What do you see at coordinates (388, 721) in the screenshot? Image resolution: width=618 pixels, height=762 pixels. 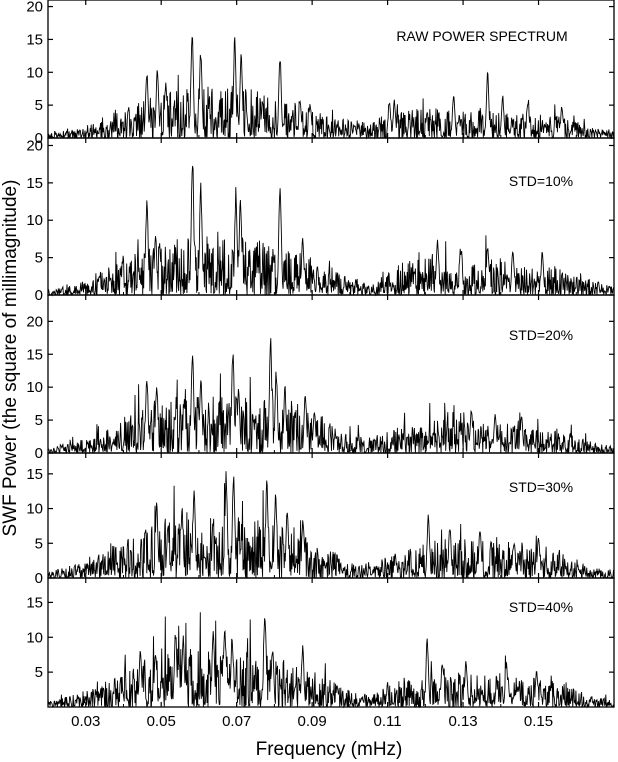 I see `x-tick-label: 0.11` at bounding box center [388, 721].